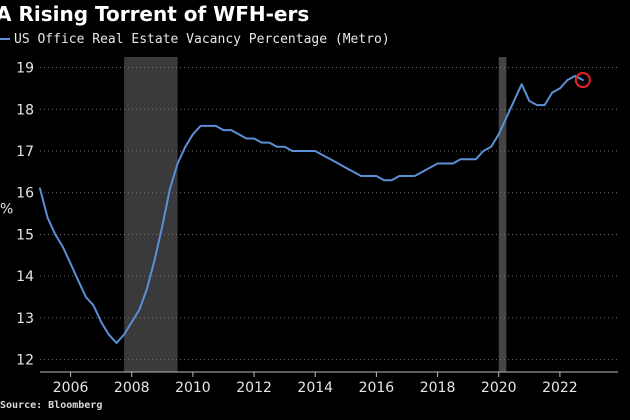  I want to click on y-tick-label: 12, so click(25, 361).